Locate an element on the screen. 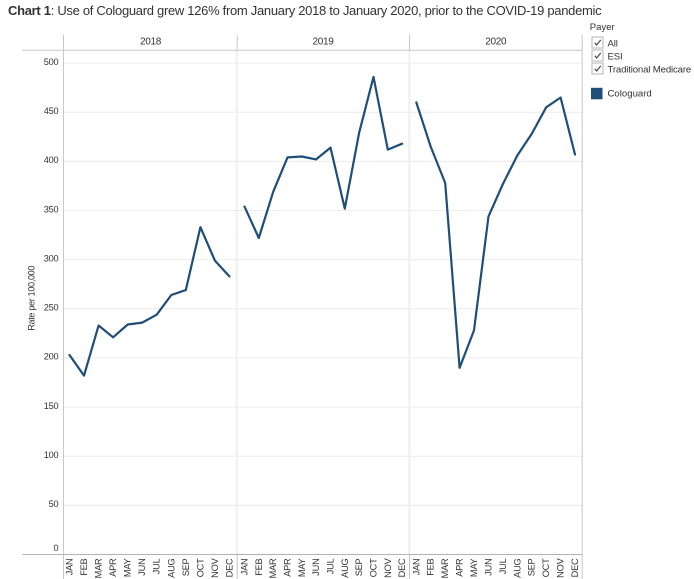 The width and height of the screenshot is (694, 579). svg-text: Rate per 100,000 is located at coordinates (32, 298).